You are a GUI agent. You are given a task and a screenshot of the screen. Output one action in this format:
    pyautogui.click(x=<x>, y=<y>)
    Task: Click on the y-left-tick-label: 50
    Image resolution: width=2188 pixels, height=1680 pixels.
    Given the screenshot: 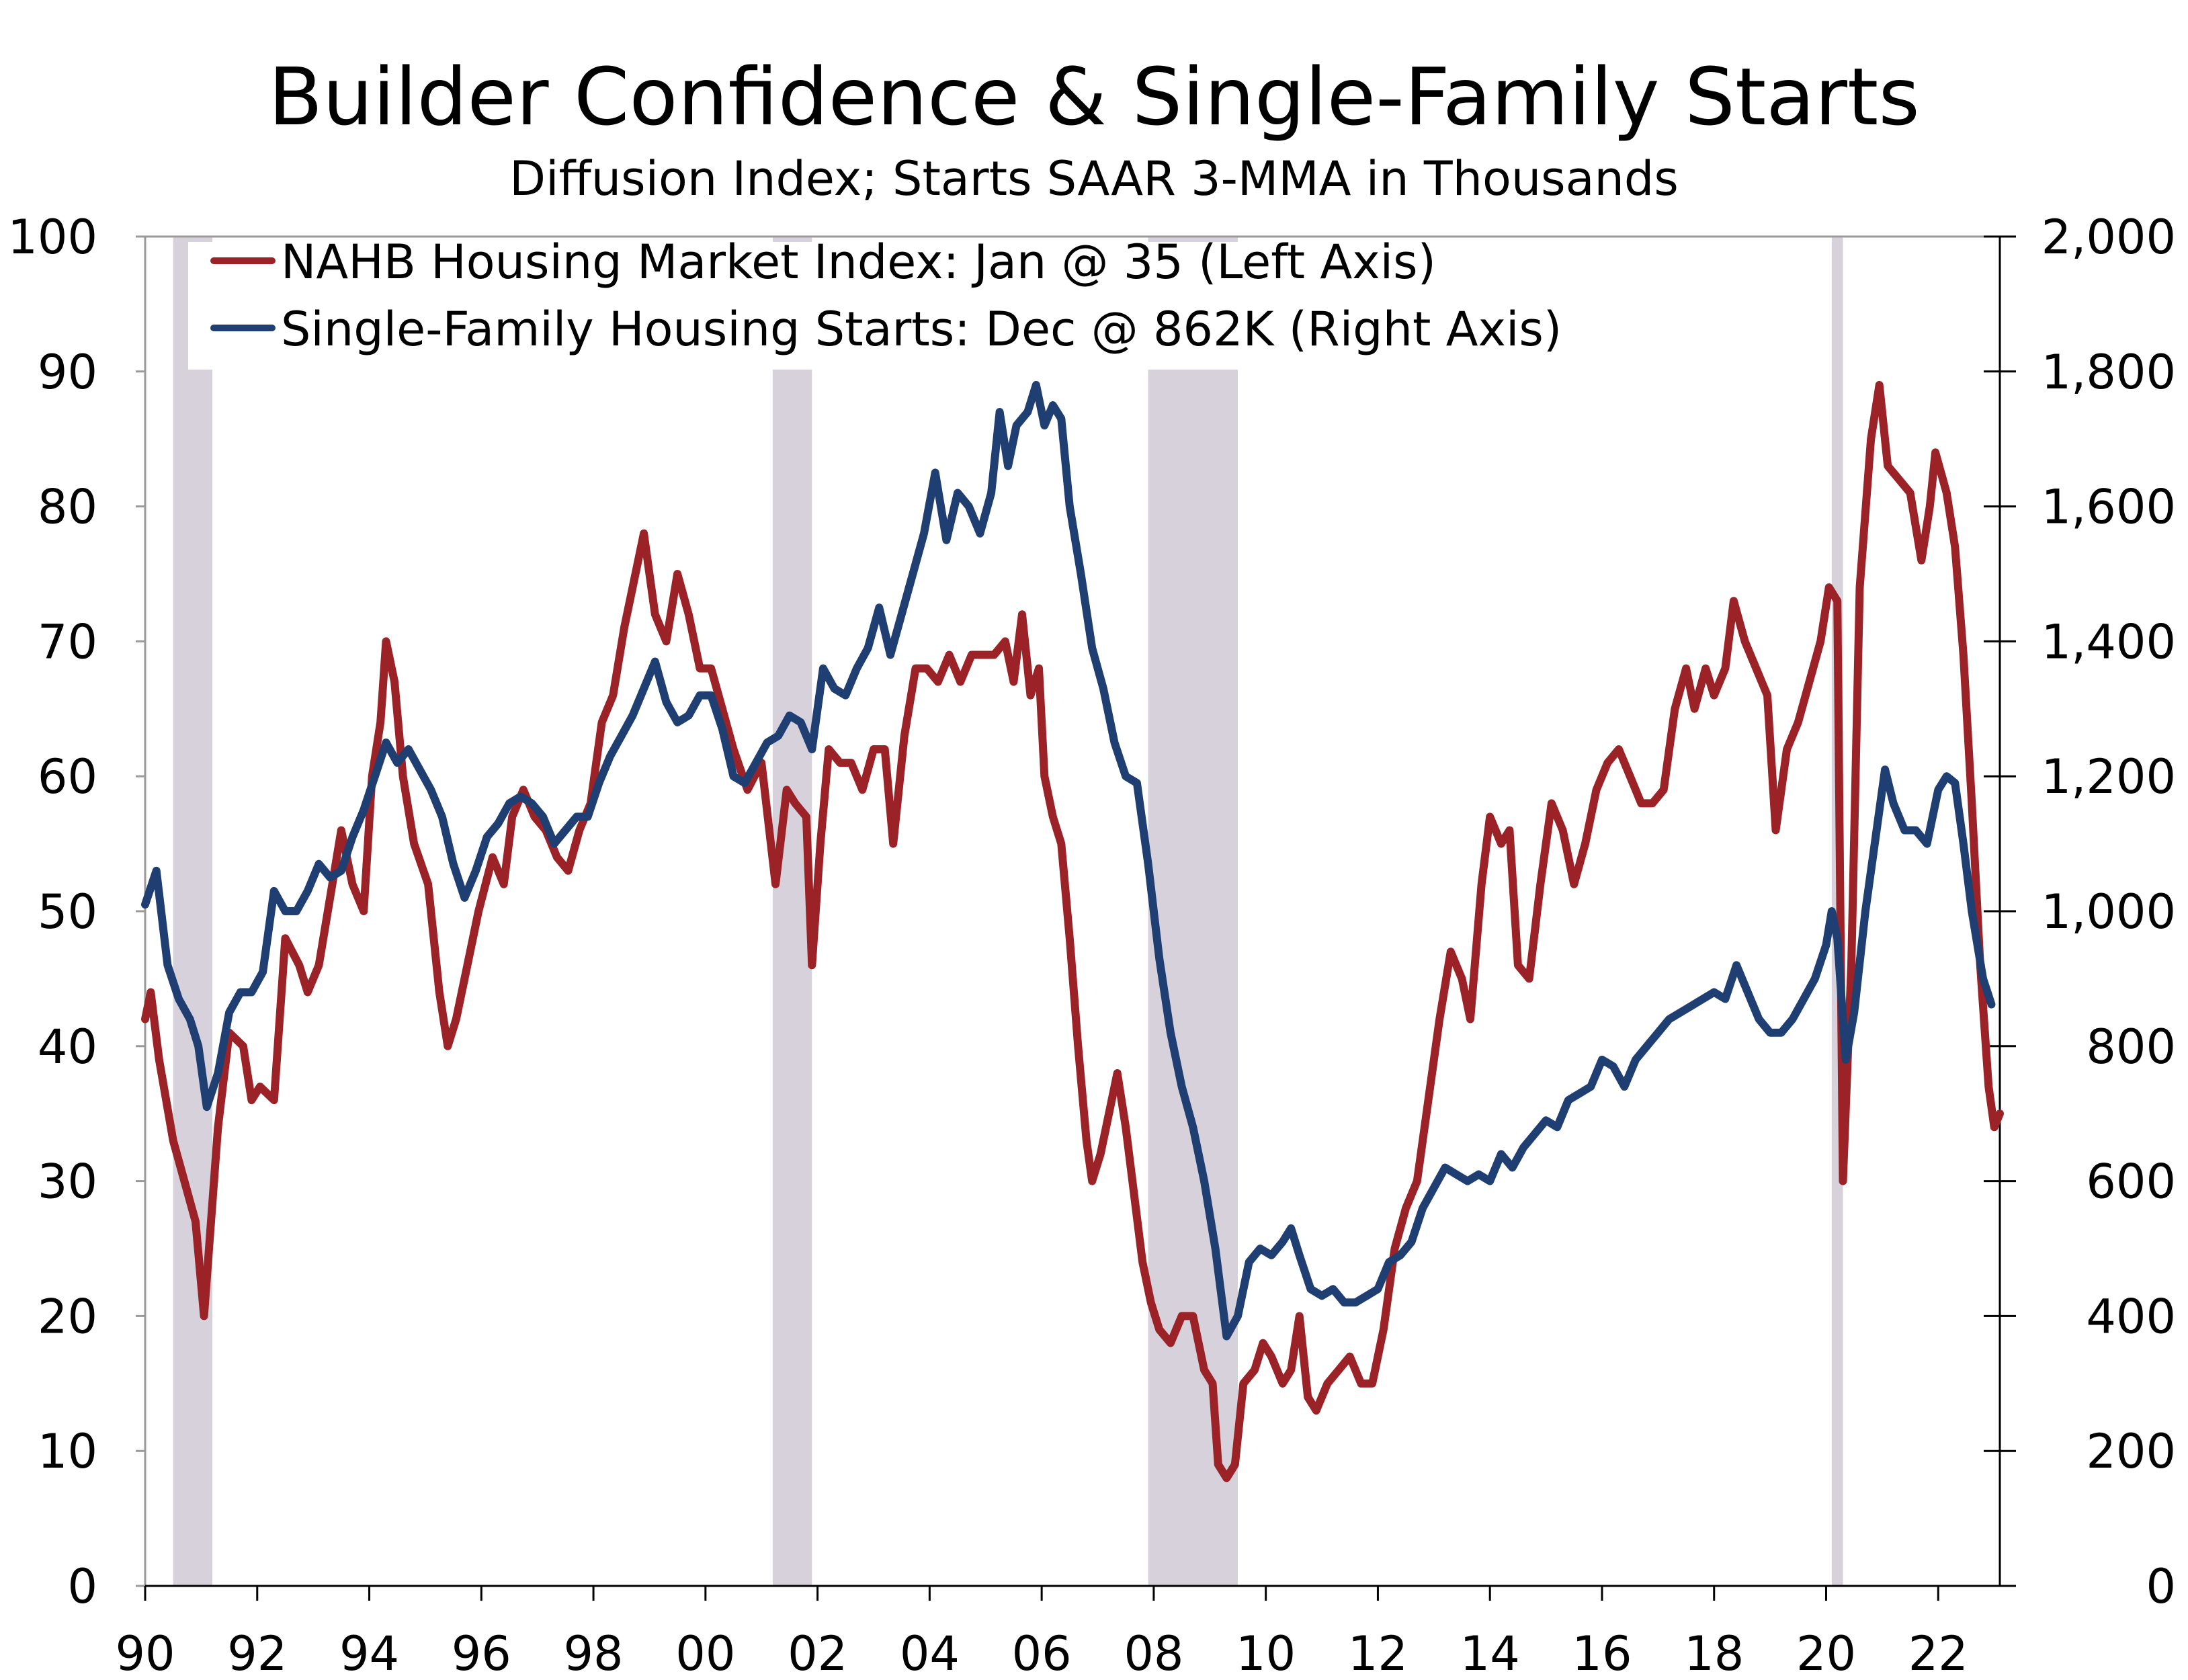 What is the action you would take?
    pyautogui.click(x=67, y=912)
    